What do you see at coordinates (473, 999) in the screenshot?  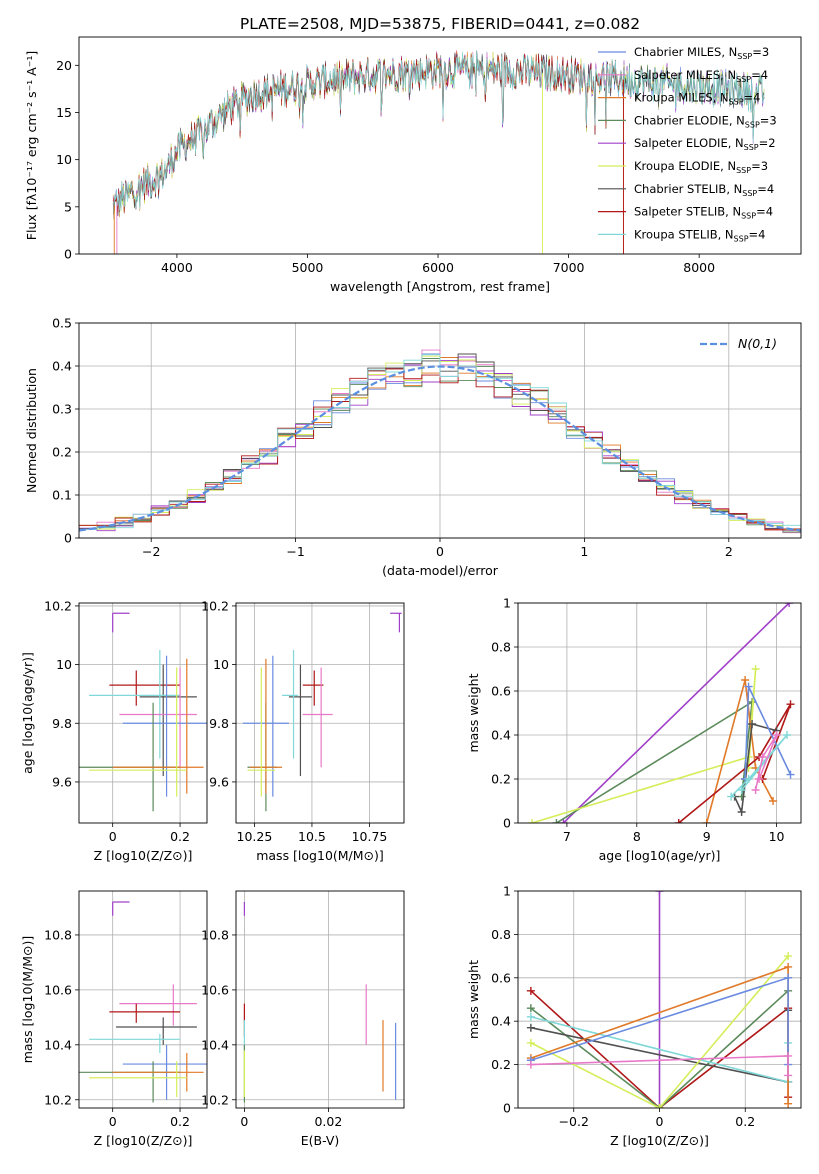 I see `y-axis-label: mass weight` at bounding box center [473, 999].